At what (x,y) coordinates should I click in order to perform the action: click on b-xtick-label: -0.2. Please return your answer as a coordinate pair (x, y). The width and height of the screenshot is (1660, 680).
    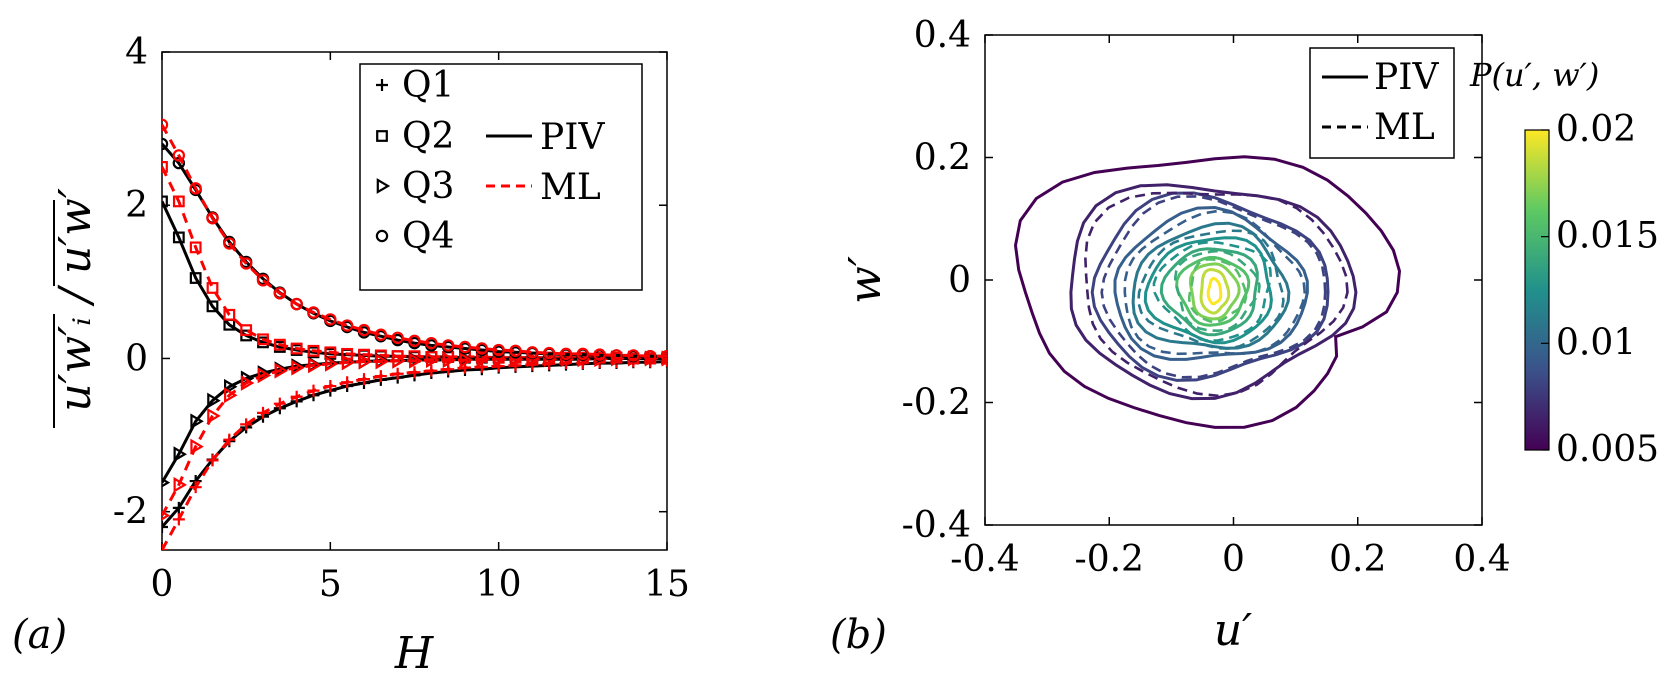
    Looking at the image, I should click on (1109, 559).